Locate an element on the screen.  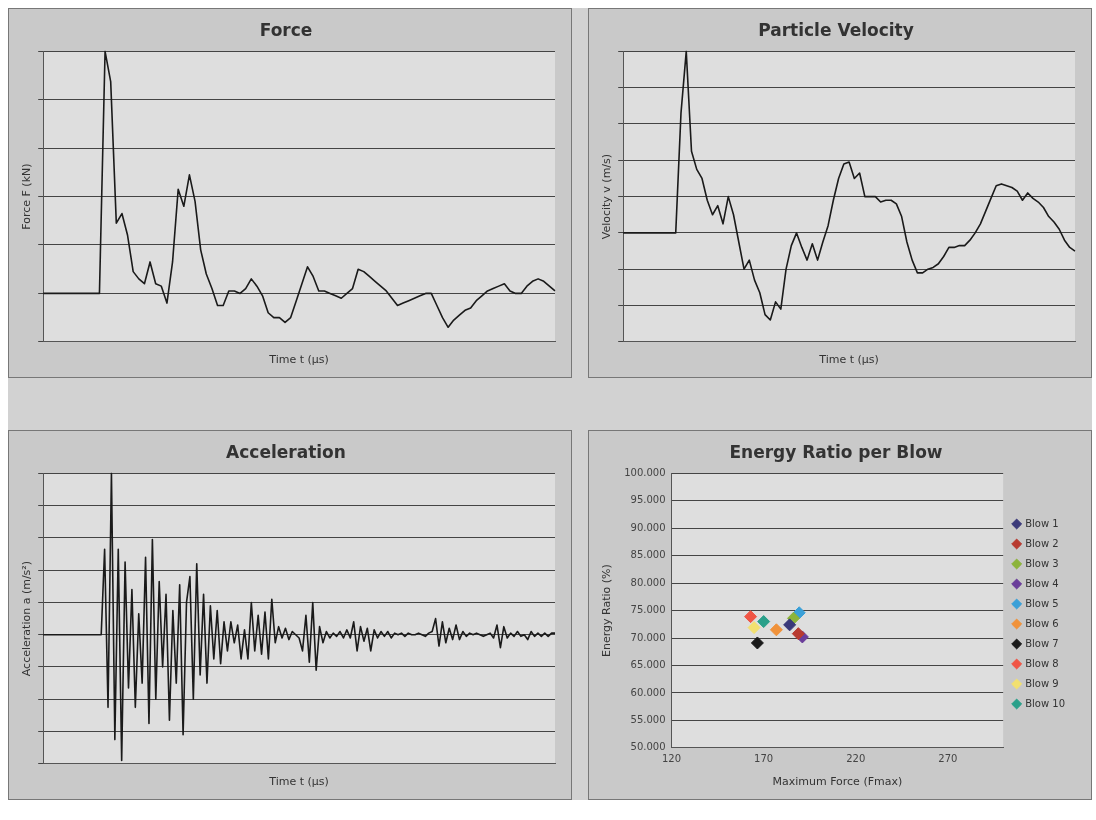
y-axis-title: Energy Ratio (%) is located at coordinates (607, 610).